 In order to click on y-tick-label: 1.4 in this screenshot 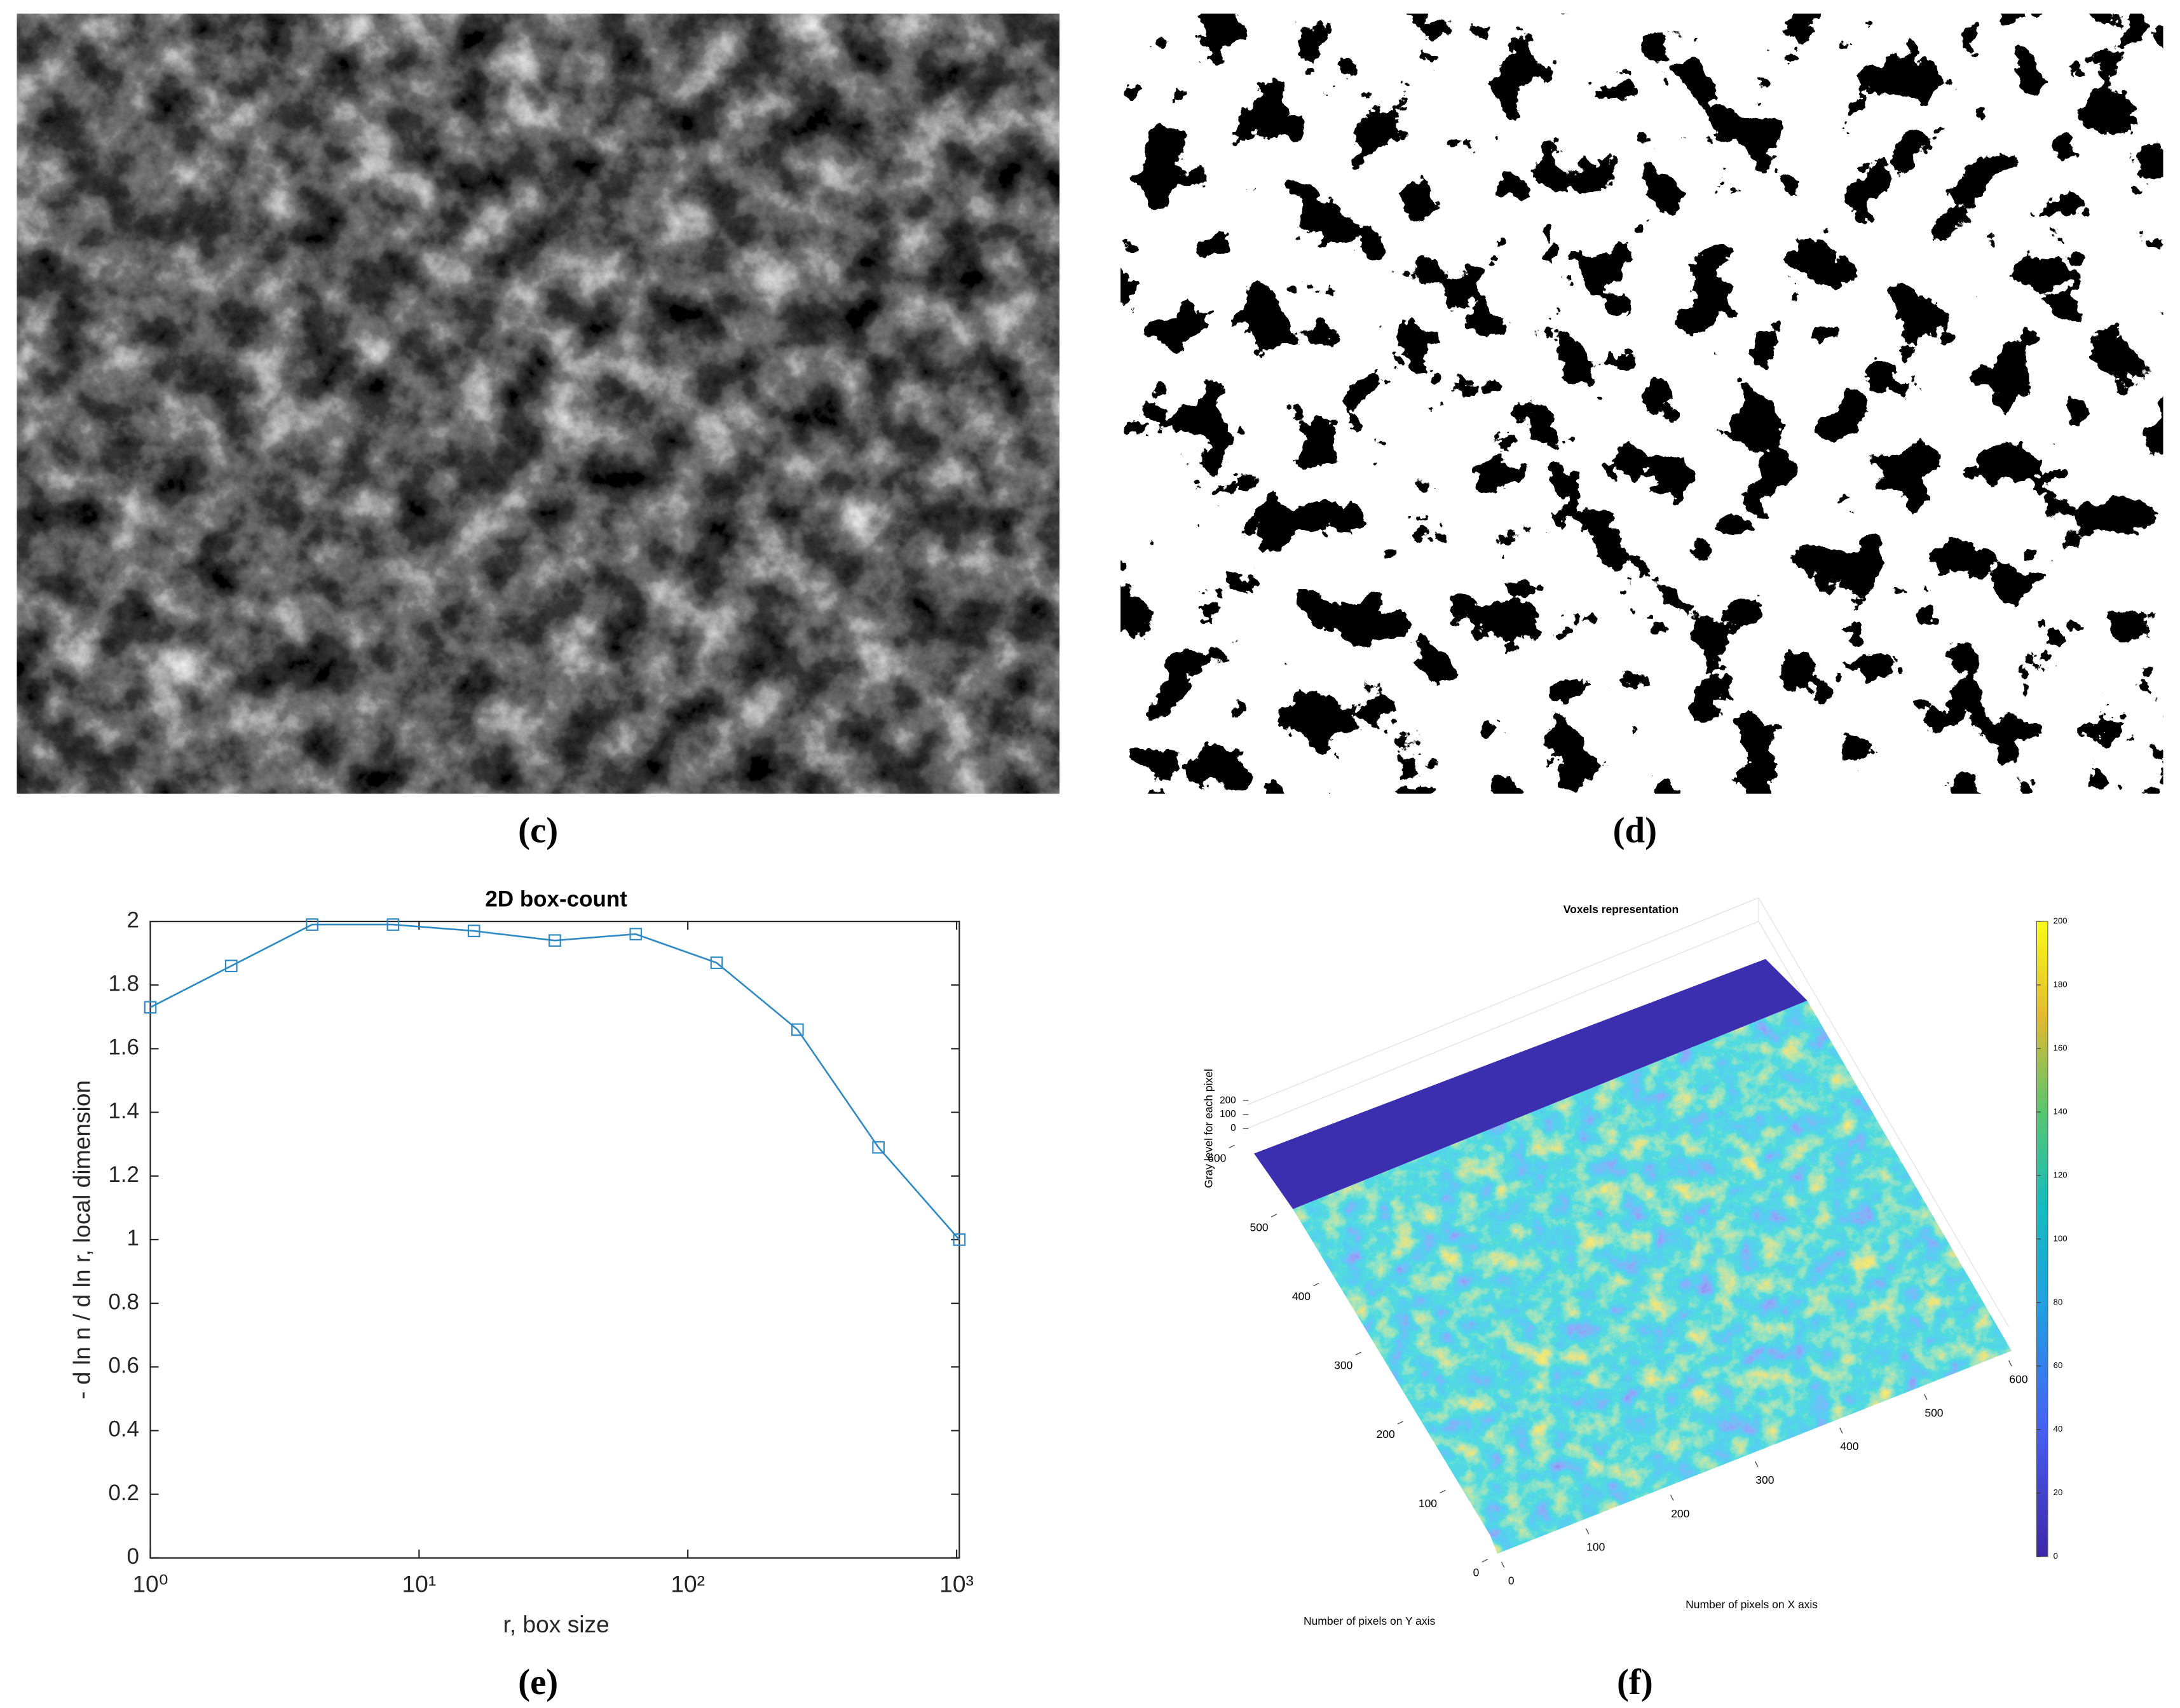, I will do `click(123, 1111)`.